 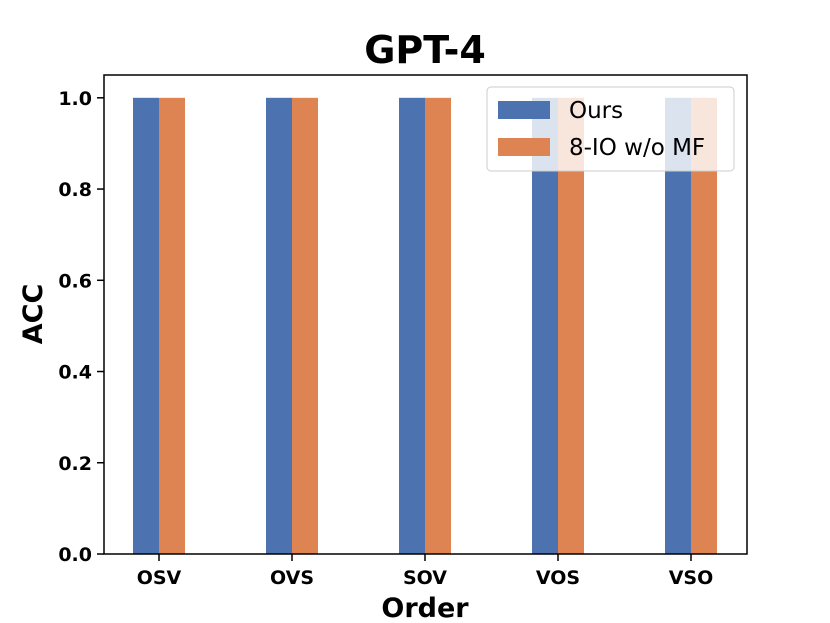 What do you see at coordinates (75, 555) in the screenshot?
I see `y-tick-label: 0.0` at bounding box center [75, 555].